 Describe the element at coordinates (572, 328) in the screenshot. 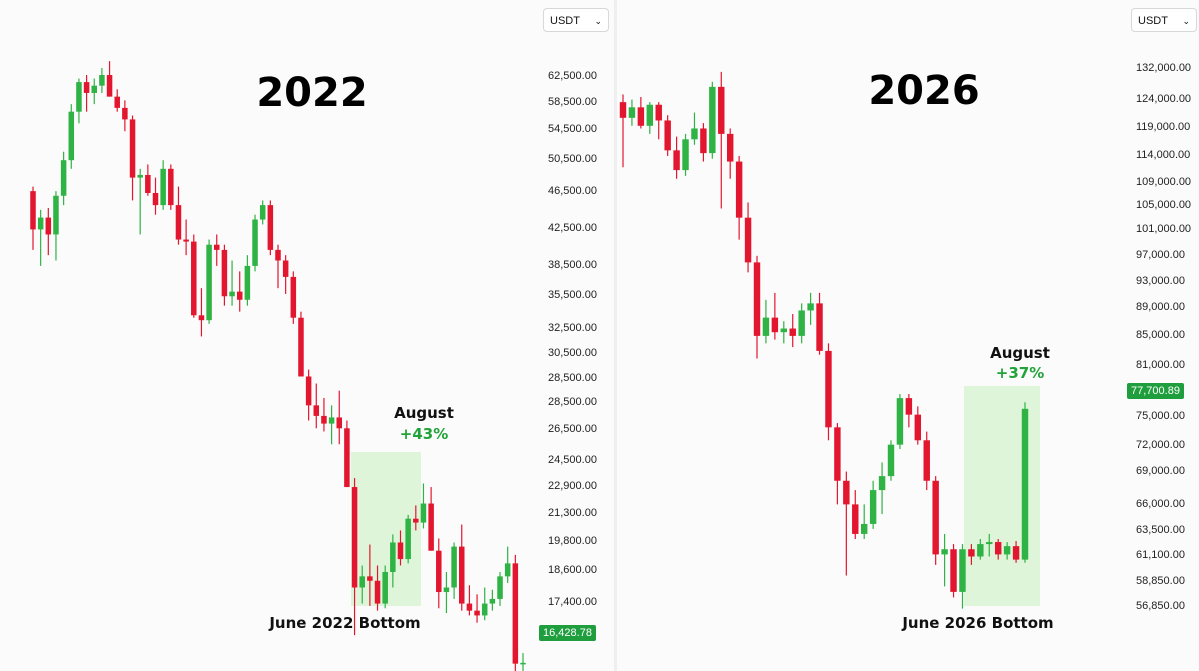

I see `y-tick-label: 32,500.00` at that location.